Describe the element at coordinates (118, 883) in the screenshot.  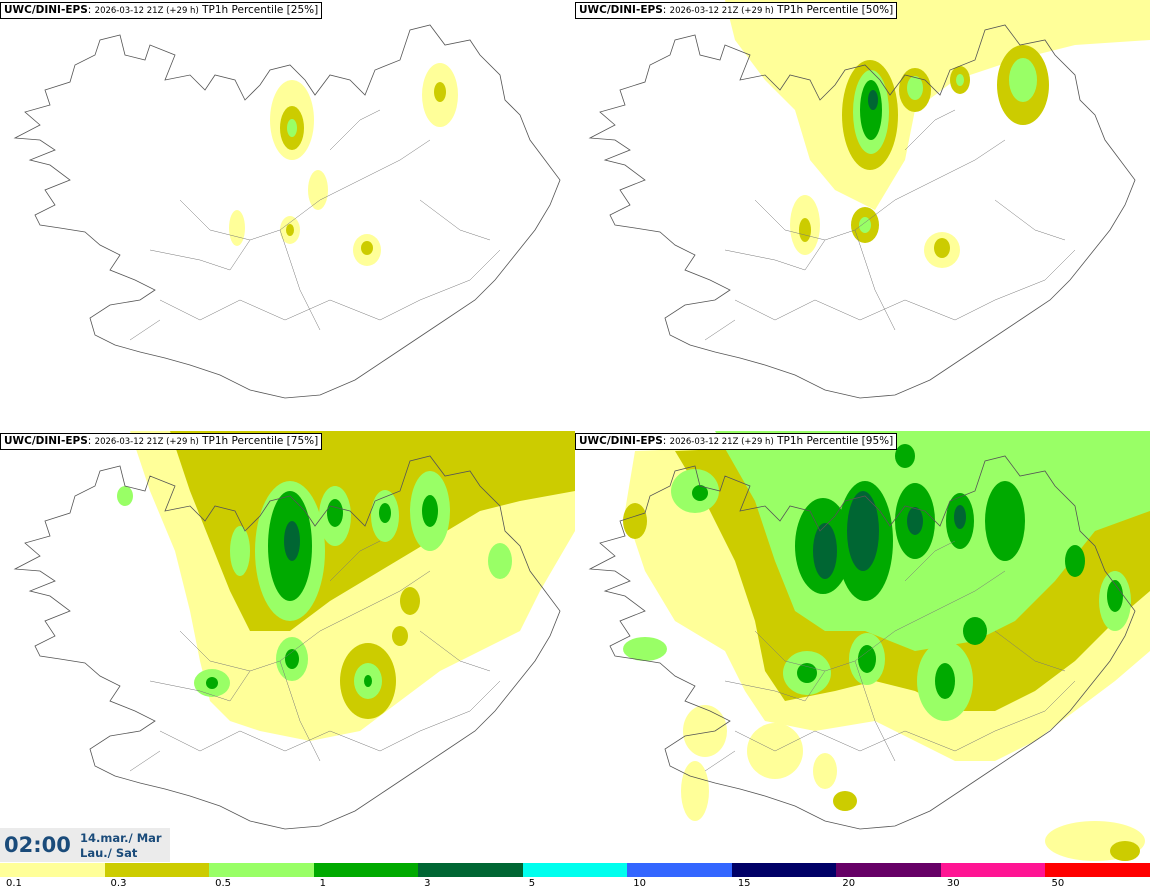
I see `colorbar-tick-label: 0.3` at that location.